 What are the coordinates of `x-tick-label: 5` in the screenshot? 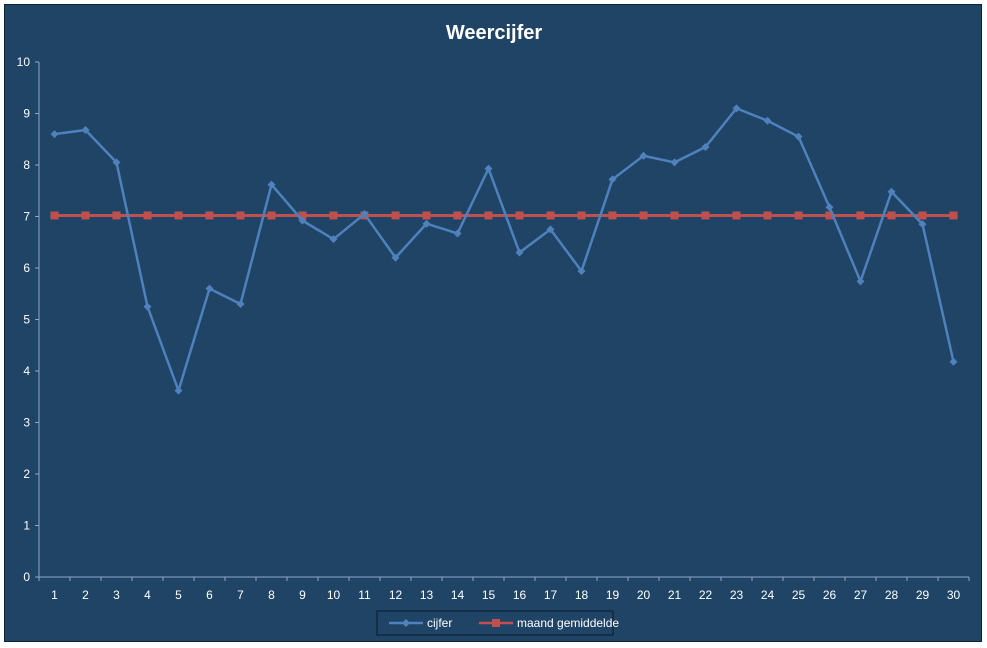 It's located at (178, 595).